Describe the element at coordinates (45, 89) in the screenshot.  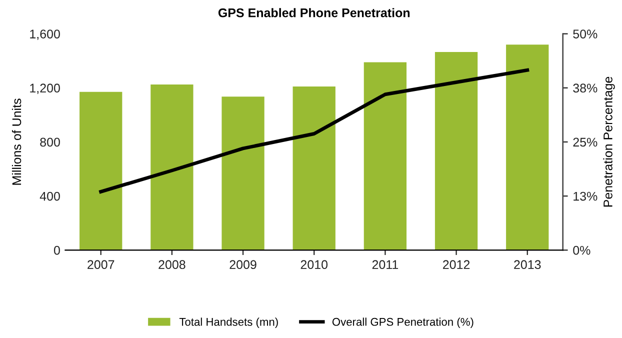
I see `y-tick-label: 1,200` at that location.